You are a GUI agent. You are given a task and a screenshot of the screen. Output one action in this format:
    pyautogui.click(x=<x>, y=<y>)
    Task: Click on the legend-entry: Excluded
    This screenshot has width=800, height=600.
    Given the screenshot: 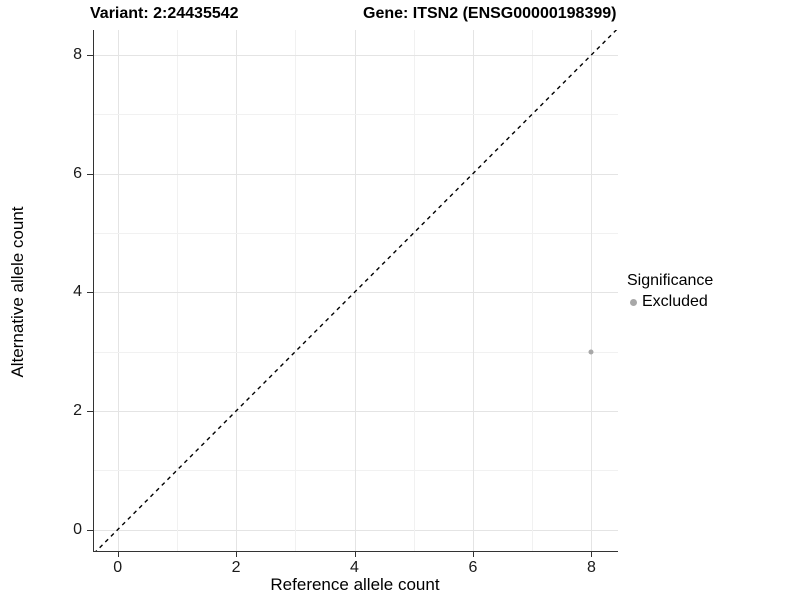 What is the action you would take?
    pyautogui.click(x=671, y=302)
    